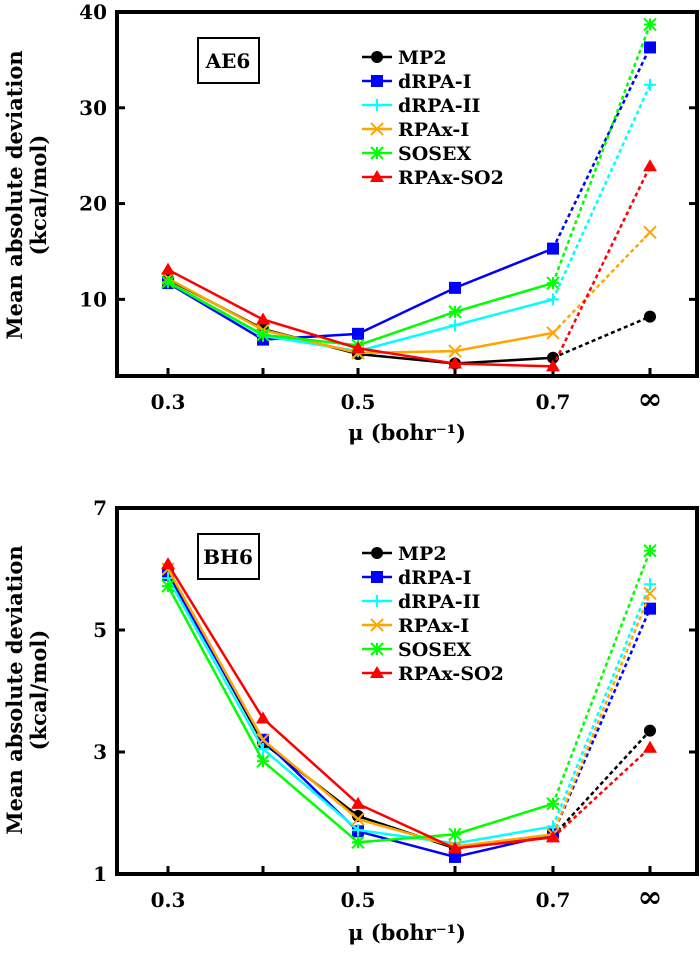 The height and width of the screenshot is (953, 700). I want to click on y-tick-label: 30, so click(93, 108).